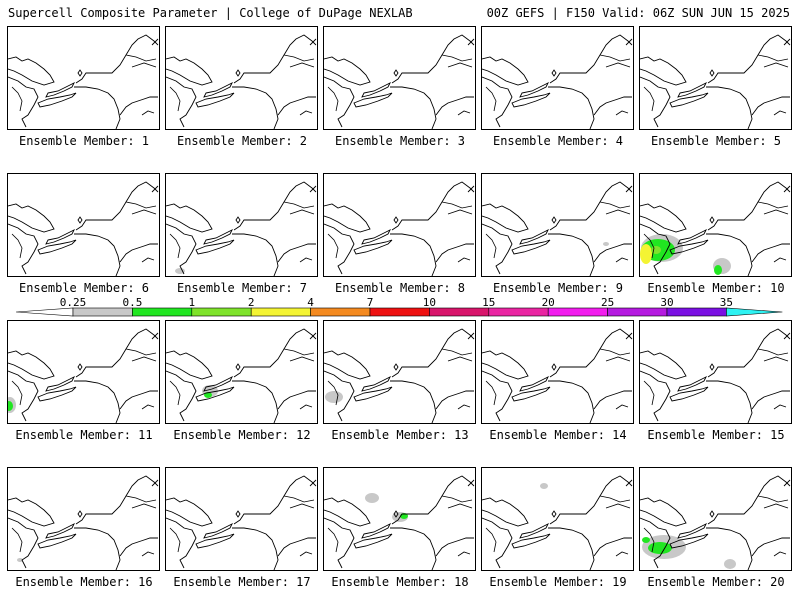  I want to click on colorbar-label-35: 35, so click(726, 302).